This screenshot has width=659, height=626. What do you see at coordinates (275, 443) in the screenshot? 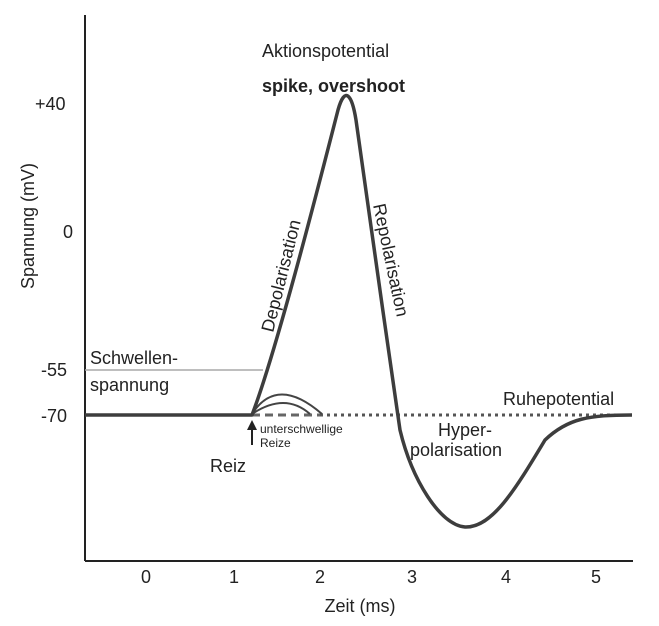
I see `label-unterschwellige-line2: Reize` at bounding box center [275, 443].